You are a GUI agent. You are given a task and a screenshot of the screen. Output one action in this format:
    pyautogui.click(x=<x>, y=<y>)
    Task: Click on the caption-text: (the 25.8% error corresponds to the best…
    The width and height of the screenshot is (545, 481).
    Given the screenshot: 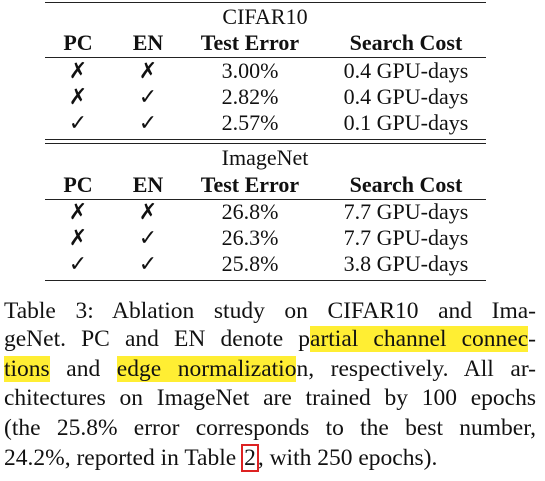 What is the action you would take?
    pyautogui.click(x=270, y=428)
    